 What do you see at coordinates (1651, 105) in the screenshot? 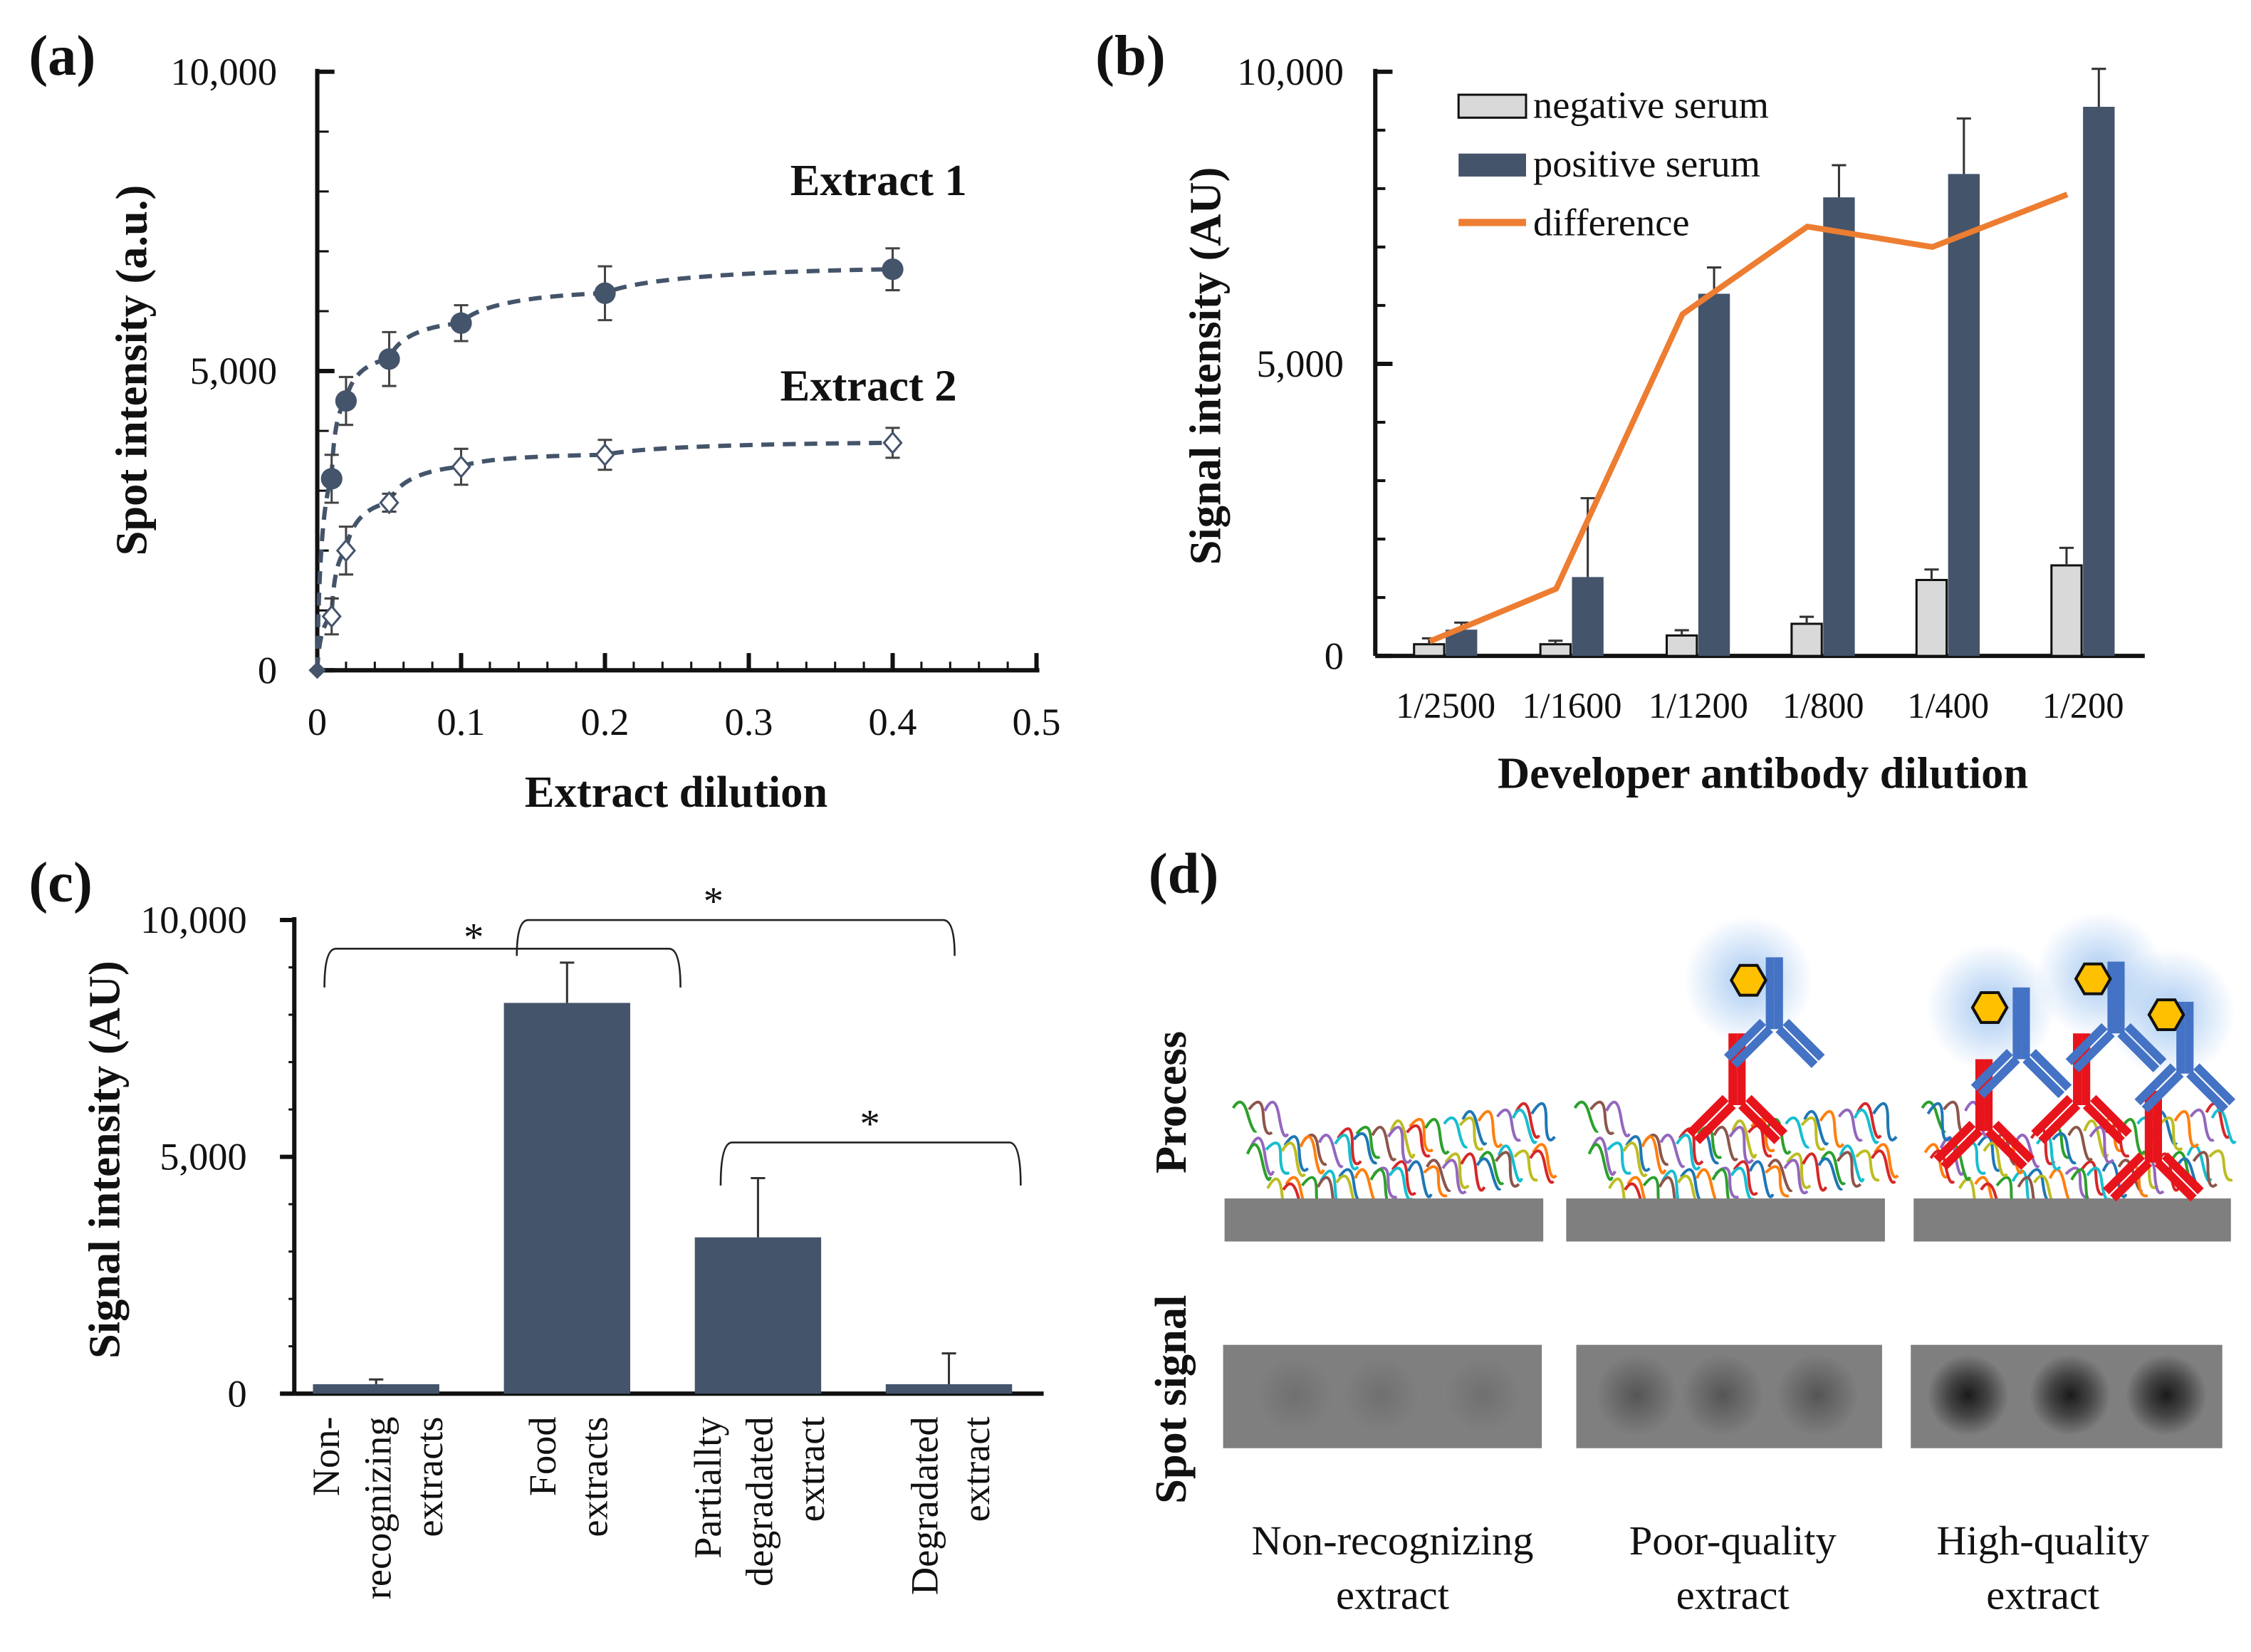
I see `legend-label: negative serum` at bounding box center [1651, 105].